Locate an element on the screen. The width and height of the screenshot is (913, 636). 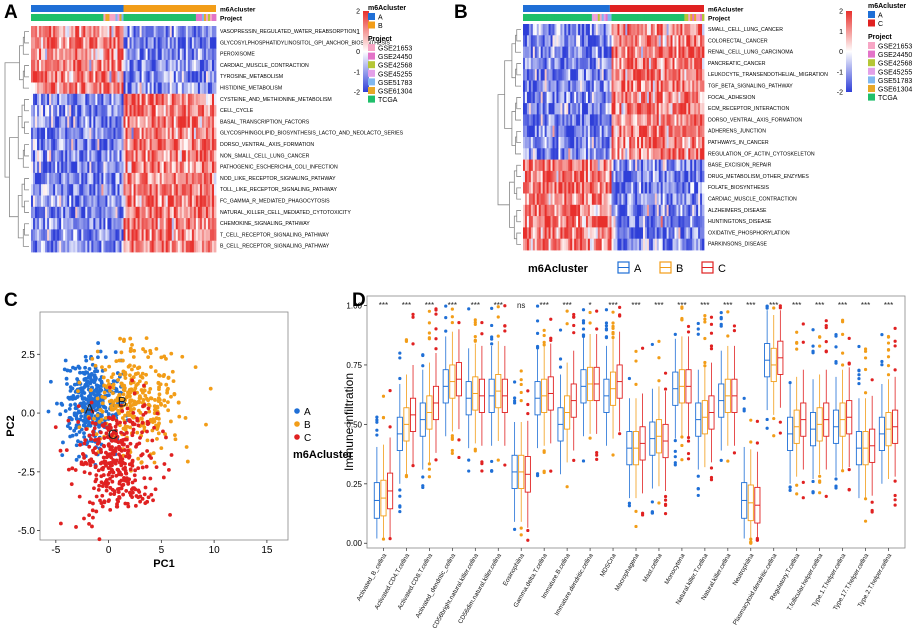
scatter-point-a is located at coordinates (76, 434).